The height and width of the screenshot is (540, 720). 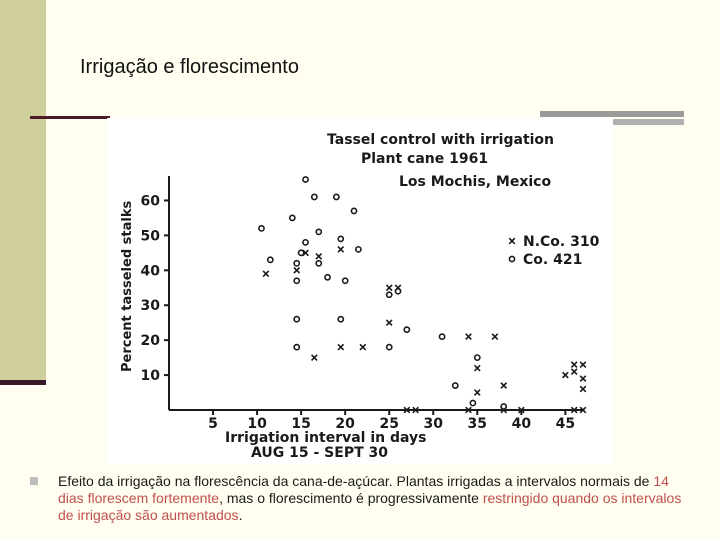 What do you see at coordinates (424, 159) in the screenshot?
I see `chart-subtitle-1: Plant cane 1961` at bounding box center [424, 159].